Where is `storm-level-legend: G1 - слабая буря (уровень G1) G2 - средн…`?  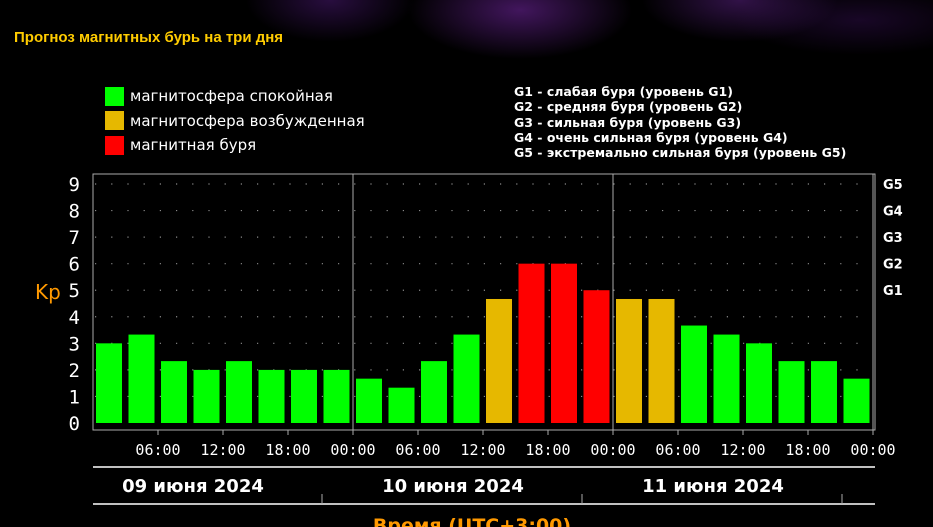 storm-level-legend: G1 - слабая буря (уровень G1) G2 - средн… is located at coordinates (680, 122).